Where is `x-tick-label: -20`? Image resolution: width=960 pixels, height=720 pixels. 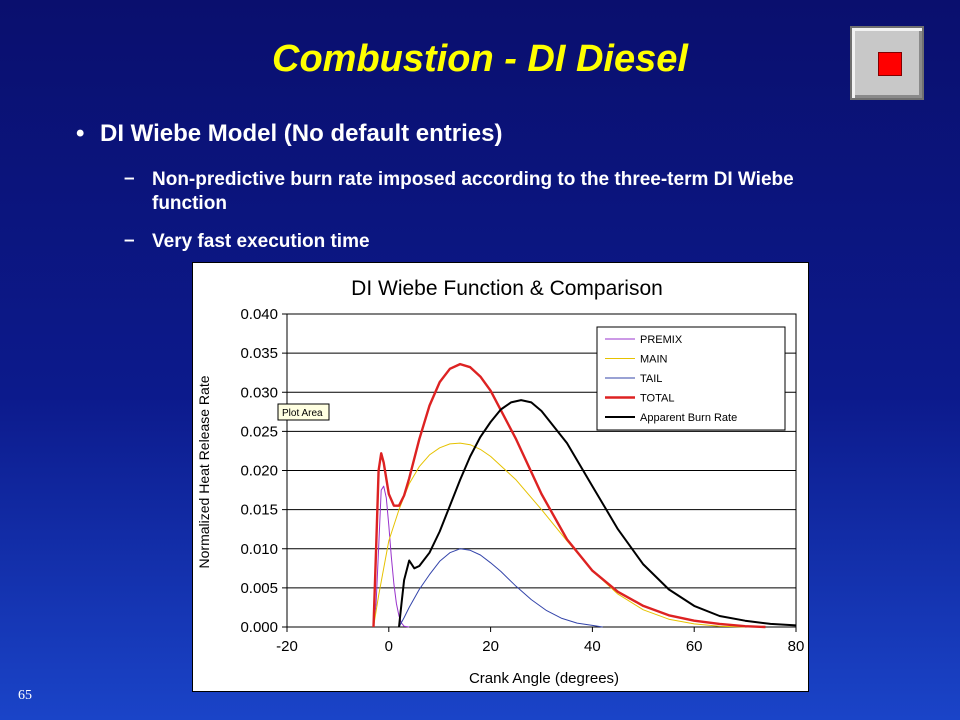 x-tick-label: -20 is located at coordinates (287, 646).